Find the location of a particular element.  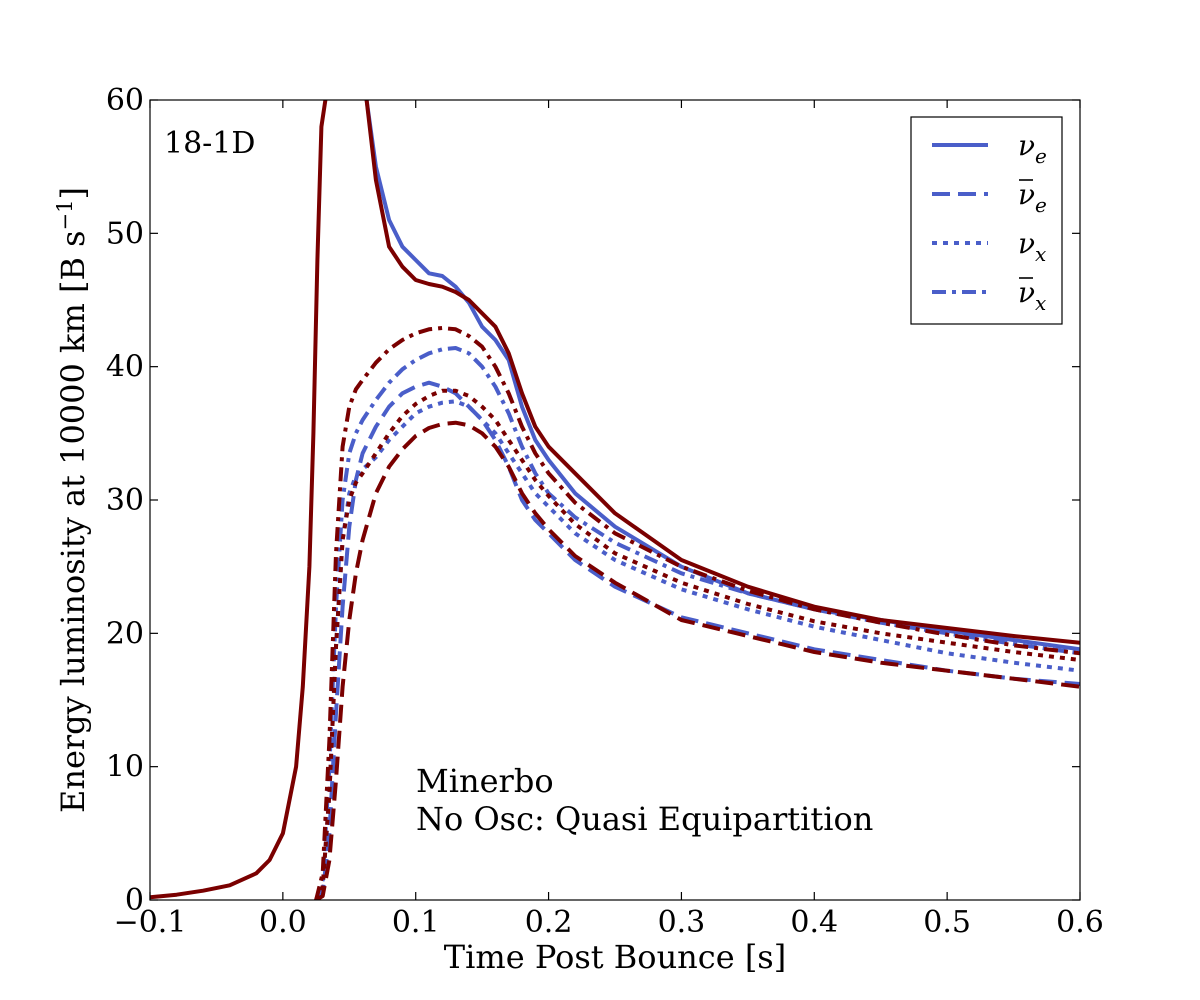

legend-label-dashdot: νx is located at coordinates (1032, 295).